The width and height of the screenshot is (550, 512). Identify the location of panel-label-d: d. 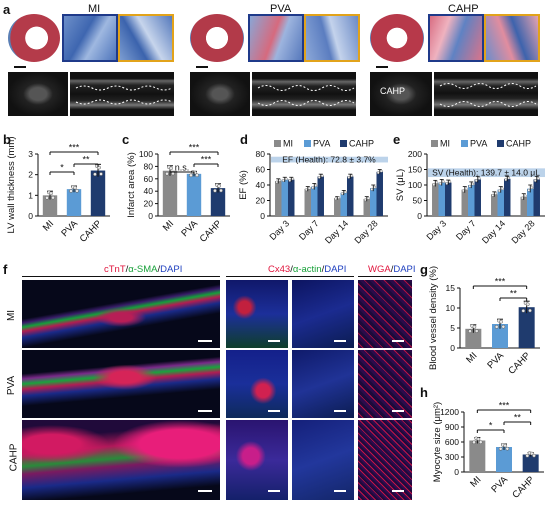
(244, 139).